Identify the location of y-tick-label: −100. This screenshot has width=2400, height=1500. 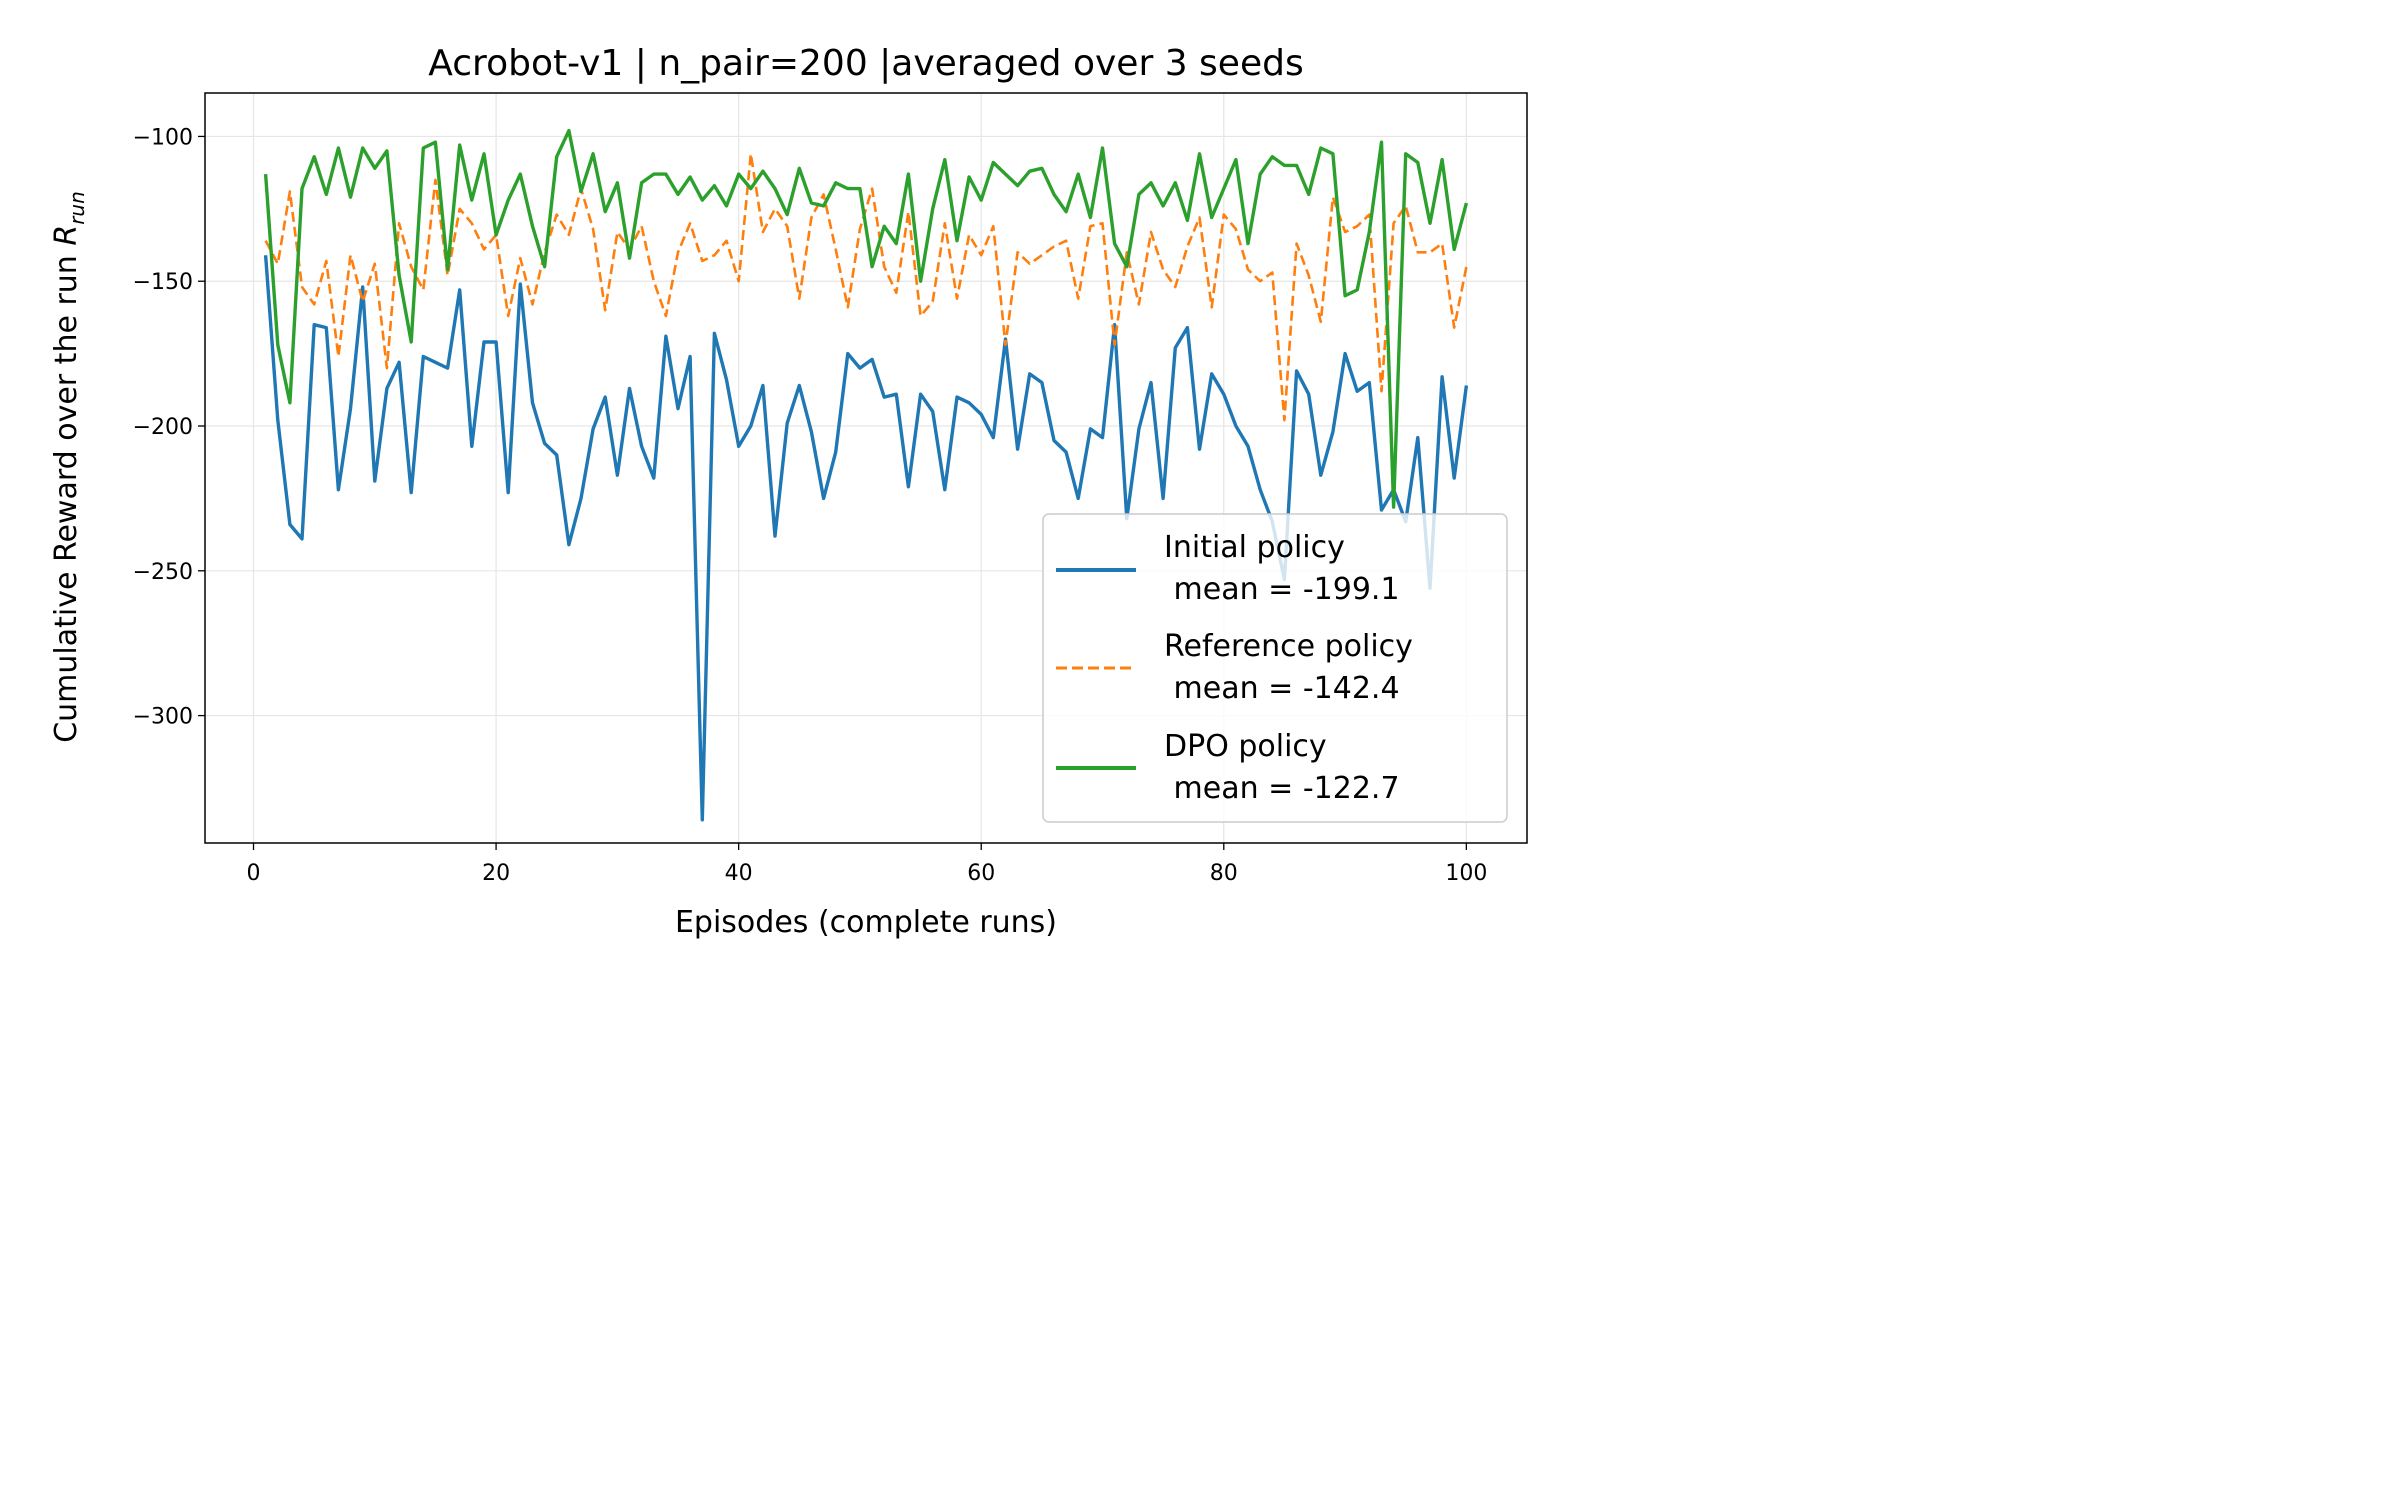
(163, 137).